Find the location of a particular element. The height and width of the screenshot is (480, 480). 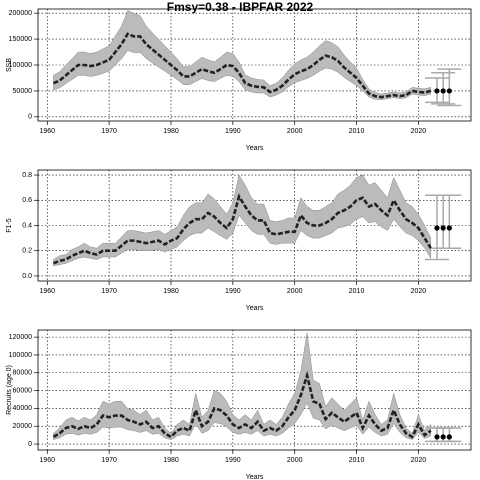

y-tick-label: 0.8 is located at coordinates (27, 175).